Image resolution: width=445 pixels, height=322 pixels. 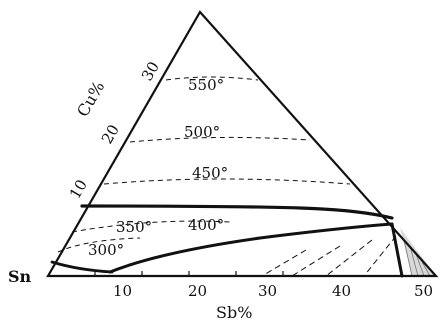 I want to click on isotherm-350-curve, so click(x=151, y=226).